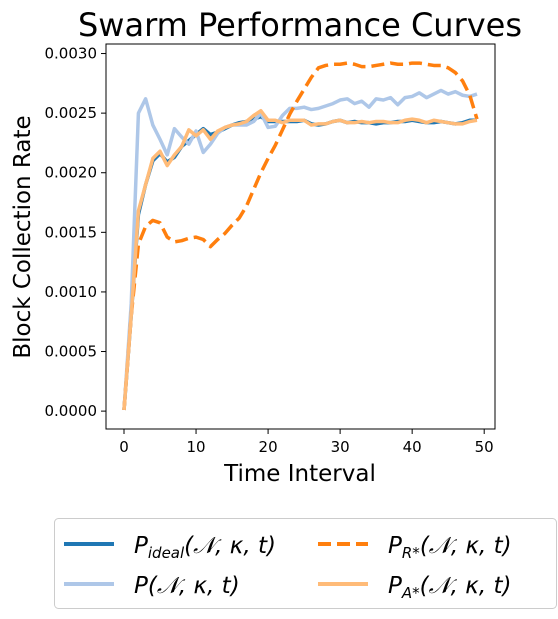  What do you see at coordinates (205, 547) in the screenshot?
I see `legend-label-ideal: Pideal(𝒩, κ, t)` at bounding box center [205, 547].